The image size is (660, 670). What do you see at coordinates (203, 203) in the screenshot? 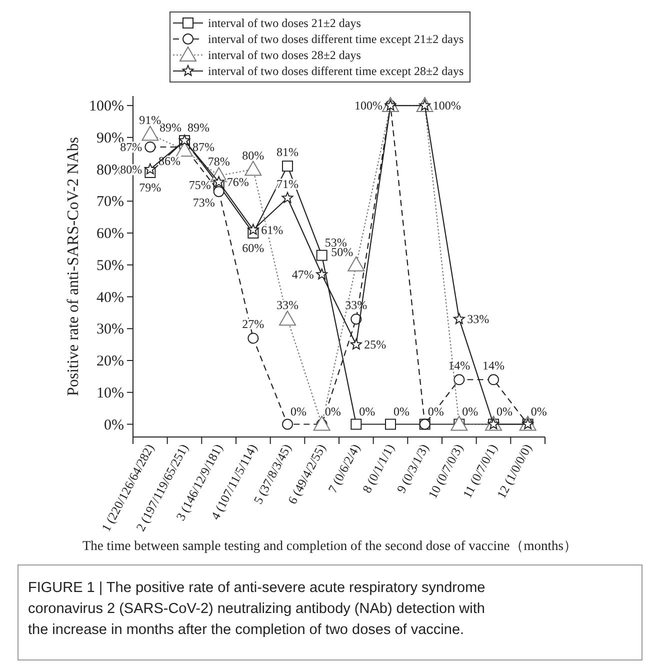
I see `data-label: 73%` at bounding box center [203, 203].